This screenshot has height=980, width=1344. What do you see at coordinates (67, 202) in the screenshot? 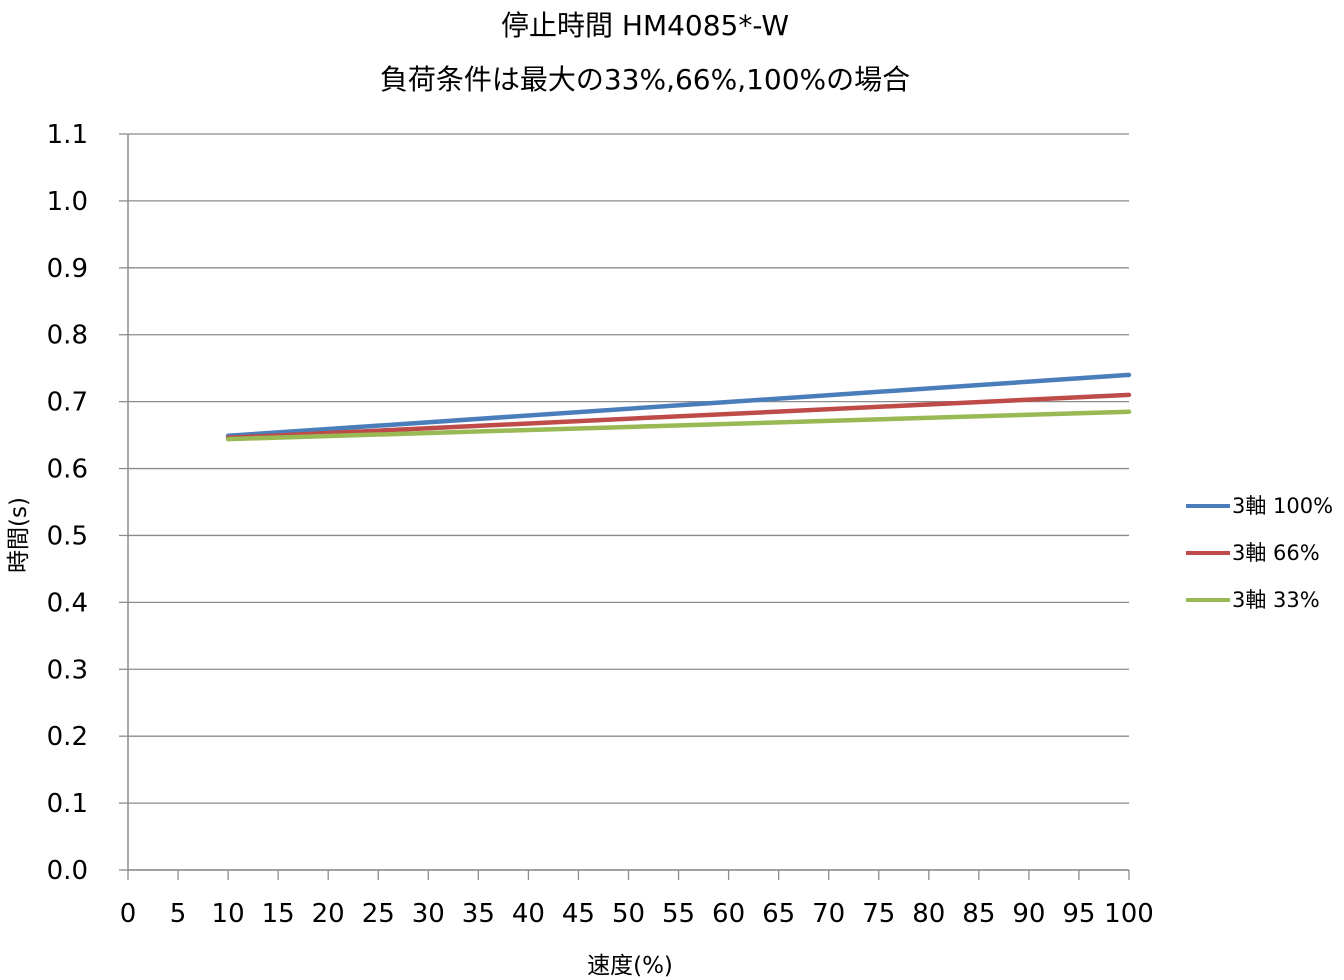
I see `y-tick-label: 1.0` at bounding box center [67, 202].